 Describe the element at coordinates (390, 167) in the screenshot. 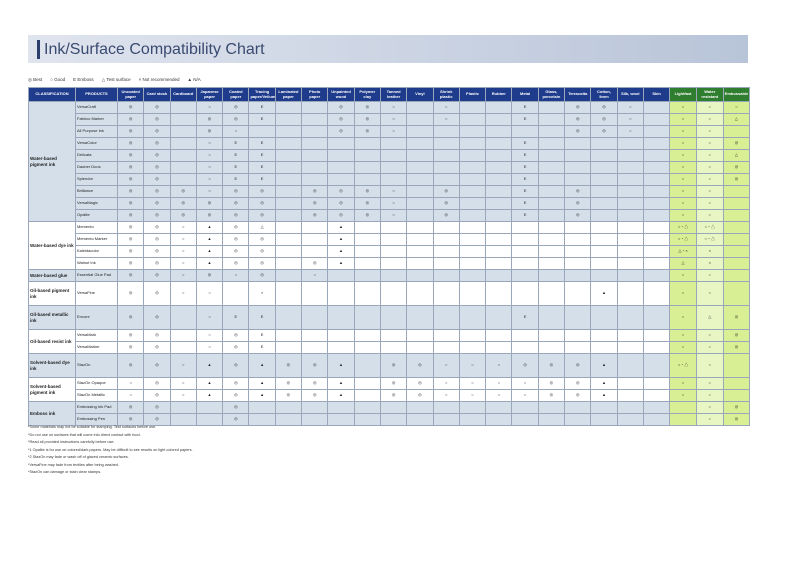

I see `table-row: Dauber Duos ◎ ◎ ○ E E E ○ ○ ◎` at that location.